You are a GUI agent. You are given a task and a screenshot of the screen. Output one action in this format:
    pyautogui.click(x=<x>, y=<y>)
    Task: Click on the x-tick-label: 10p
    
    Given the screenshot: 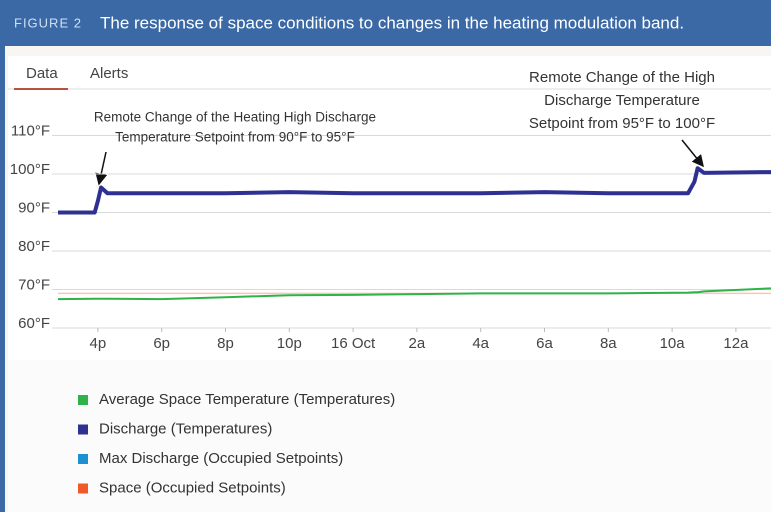 What is the action you would take?
    pyautogui.click(x=289, y=343)
    